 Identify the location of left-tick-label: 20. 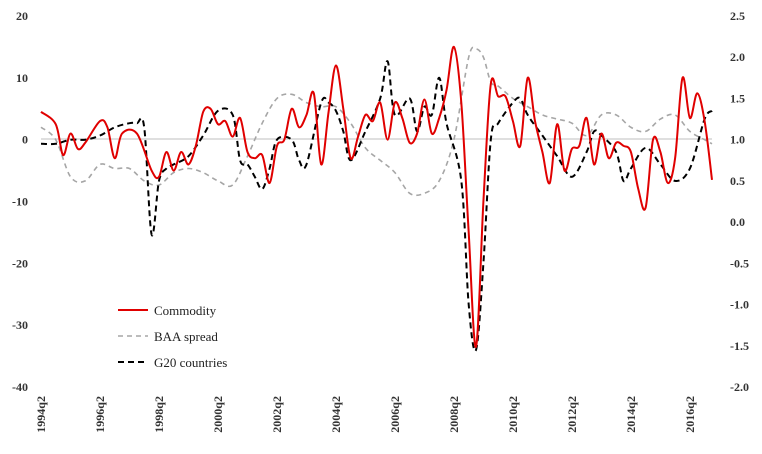
(22, 16).